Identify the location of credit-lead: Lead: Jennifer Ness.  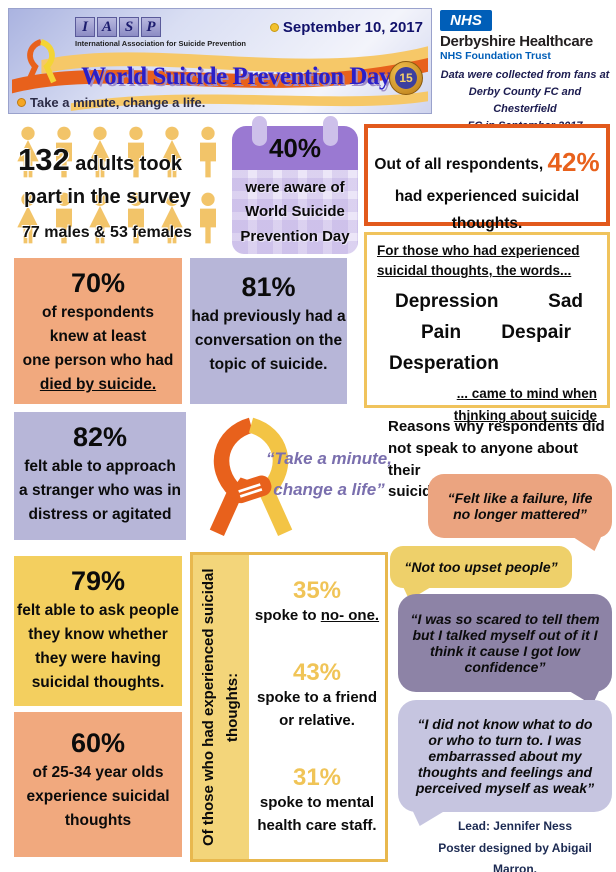
(515, 826).